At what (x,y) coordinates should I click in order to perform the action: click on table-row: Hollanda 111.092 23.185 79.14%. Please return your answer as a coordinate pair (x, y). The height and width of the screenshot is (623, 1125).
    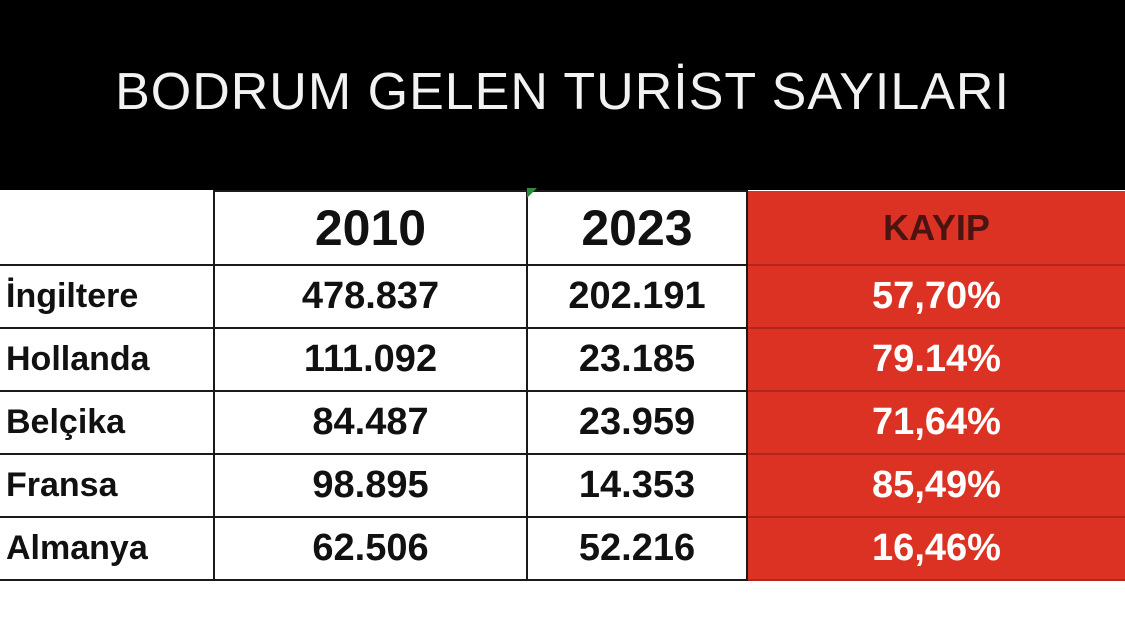
    Looking at the image, I should click on (562, 359).